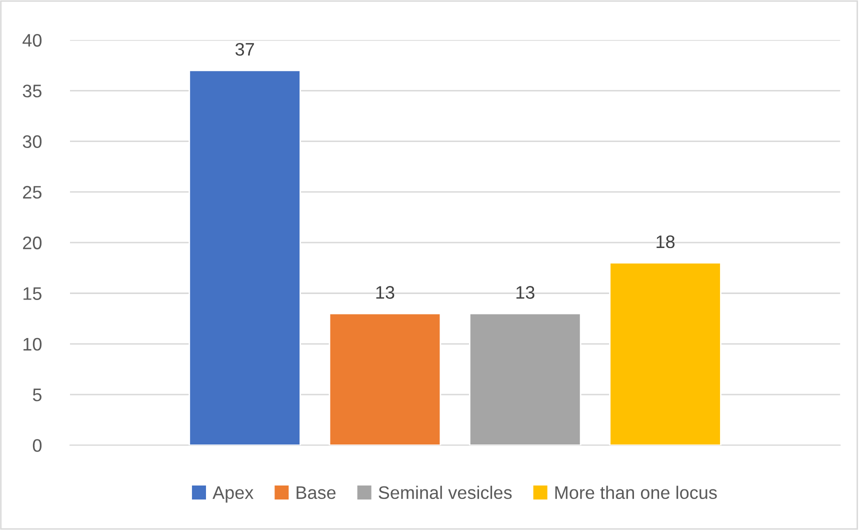  Describe the element at coordinates (33, 293) in the screenshot. I see `y-tick-label: 15` at that location.